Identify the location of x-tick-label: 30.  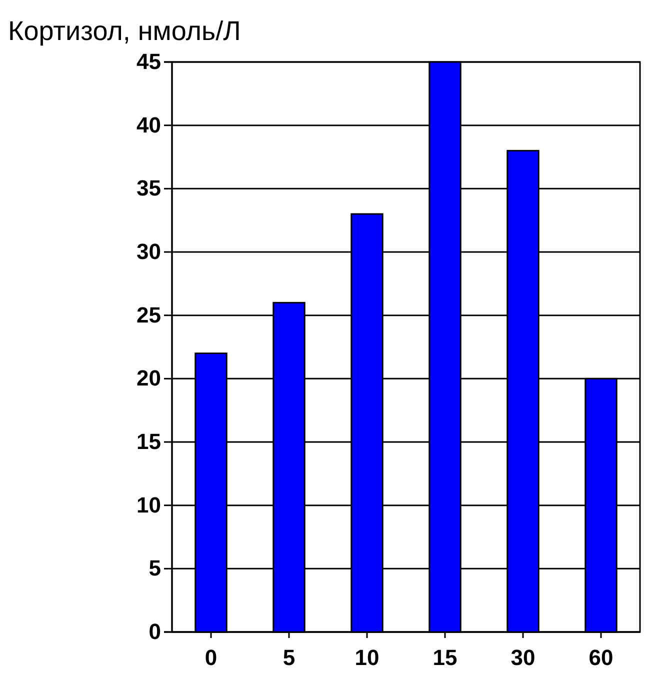
(523, 657).